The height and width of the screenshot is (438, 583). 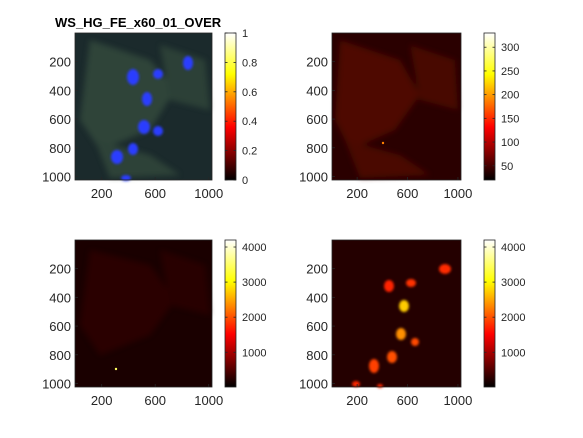 What do you see at coordinates (249, 122) in the screenshot?
I see `colorbar-tick-label: 0.4` at bounding box center [249, 122].